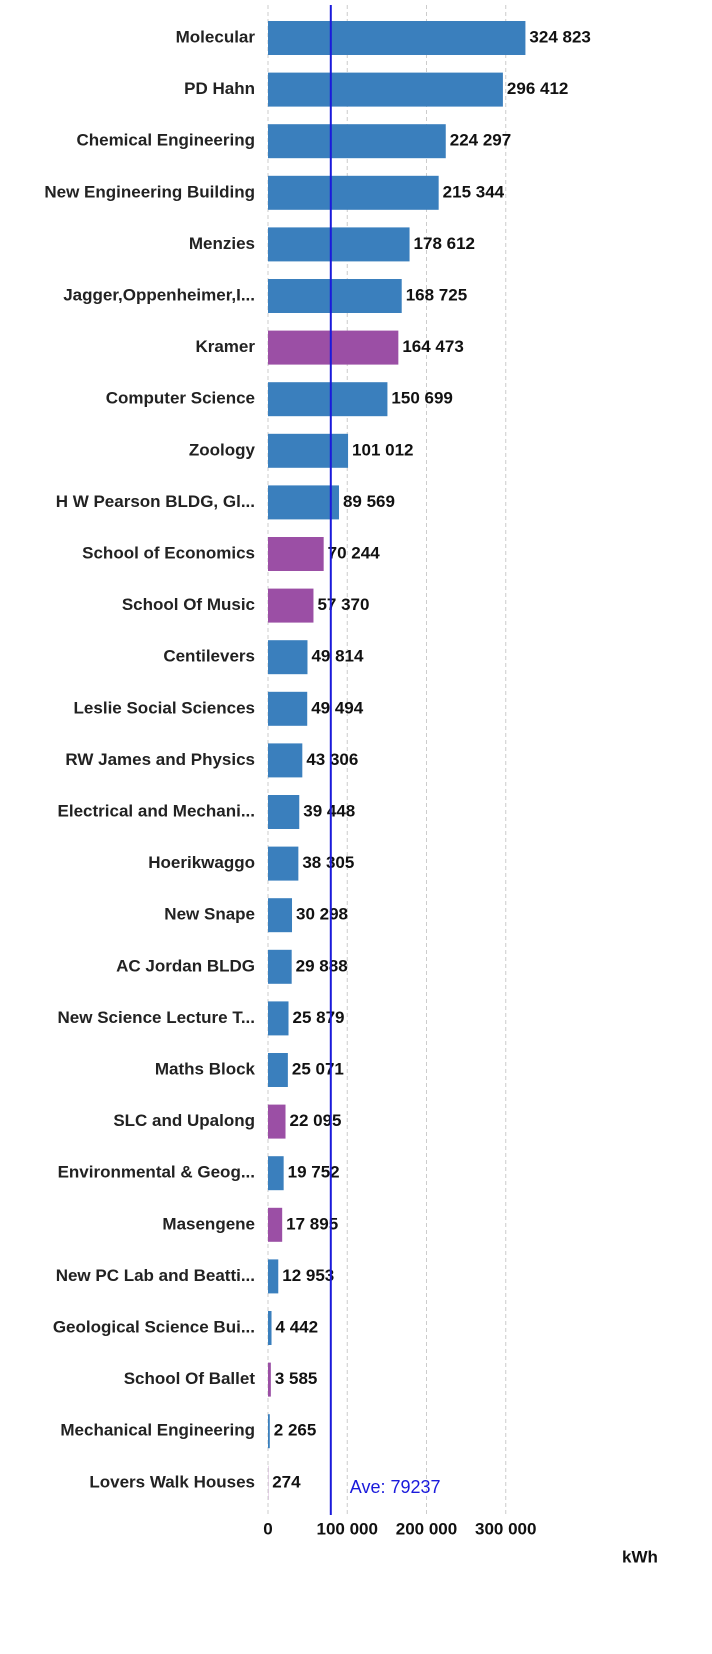  Describe the element at coordinates (209, 656) in the screenshot. I see `category-label: Centilevers` at that location.